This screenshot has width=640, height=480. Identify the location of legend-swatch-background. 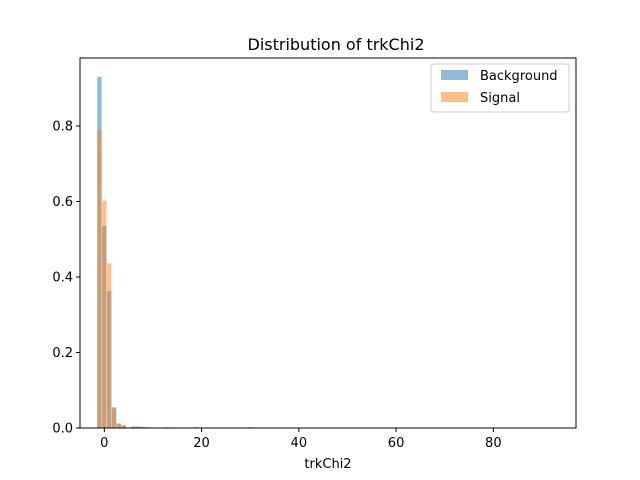
(454, 75).